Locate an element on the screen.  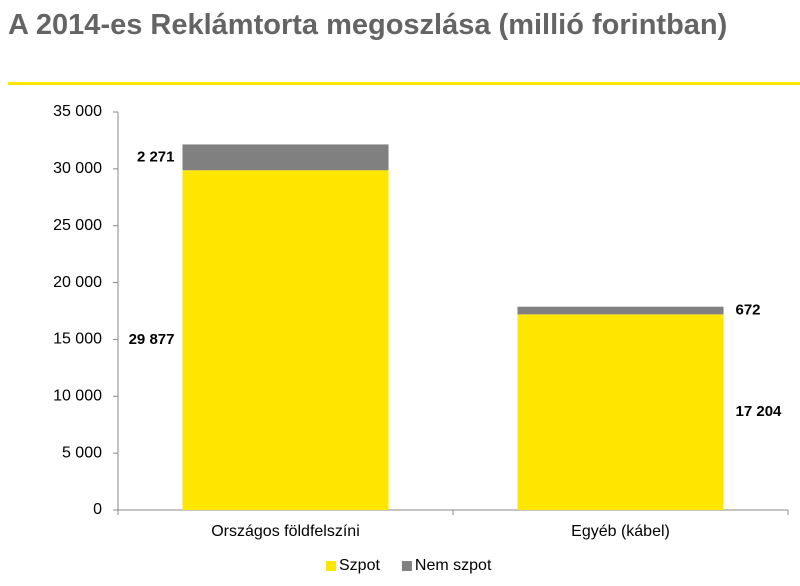
y-tick-label: 25 000 is located at coordinates (77, 225).